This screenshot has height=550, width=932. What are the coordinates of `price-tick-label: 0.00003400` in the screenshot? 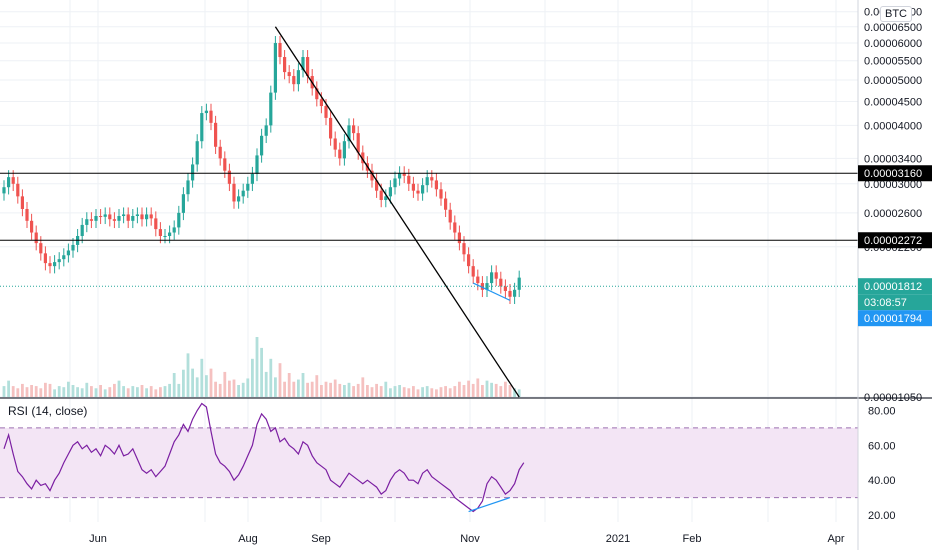 It's located at (893, 159).